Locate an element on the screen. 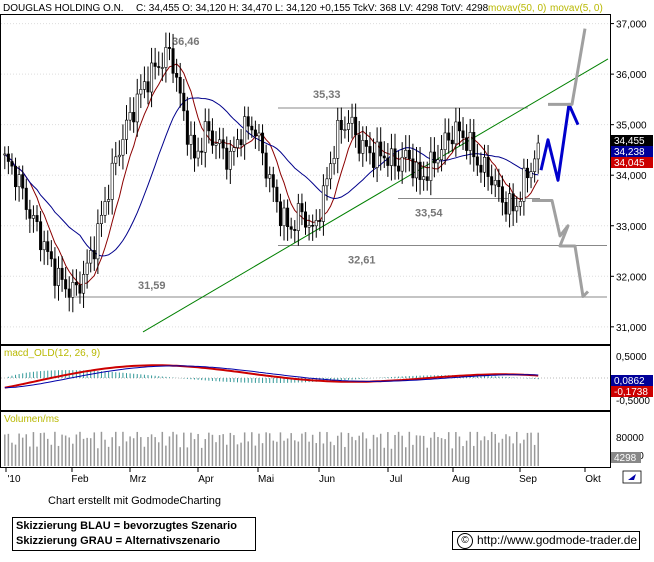 Image resolution: width=654 pixels, height=562 pixels. volume-tick-label: 80000 is located at coordinates (630, 438).